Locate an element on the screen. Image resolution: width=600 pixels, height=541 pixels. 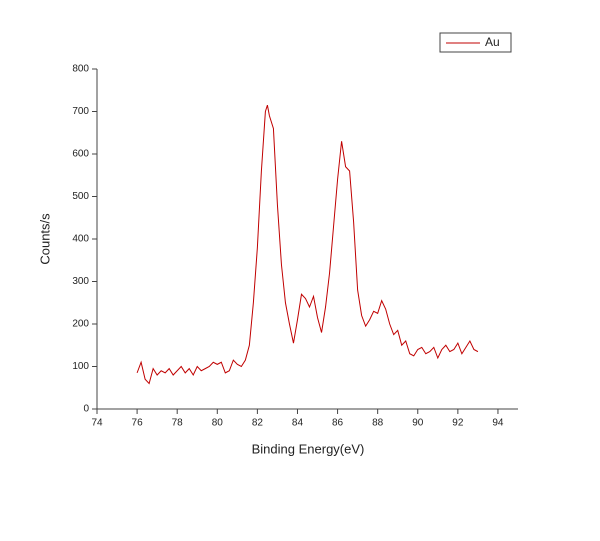
y-tick-label: 800 is located at coordinates (80, 69).